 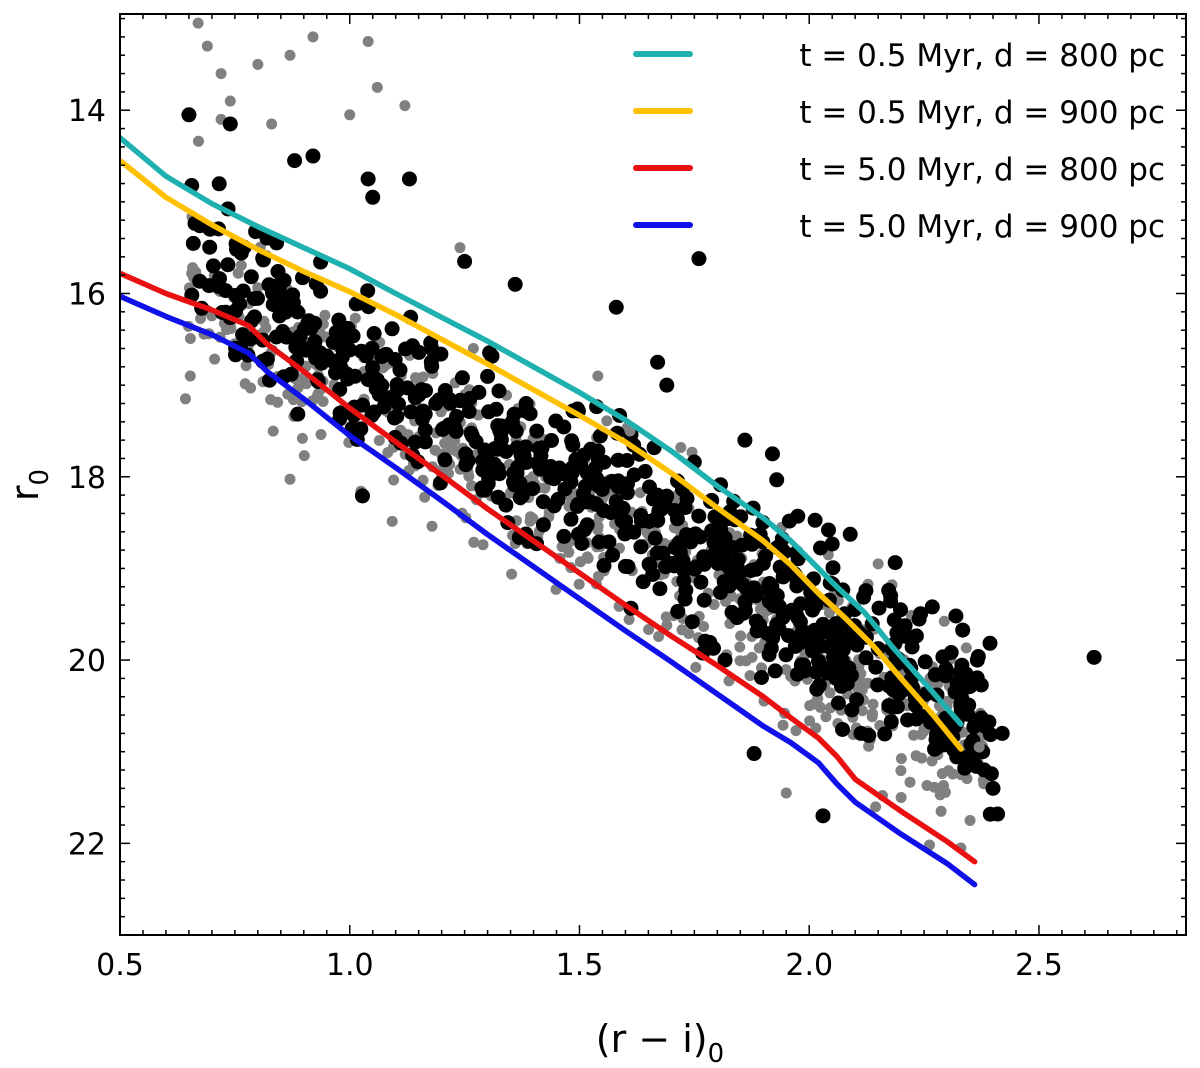 I want to click on y-tick-label: 22, so click(x=87, y=844).